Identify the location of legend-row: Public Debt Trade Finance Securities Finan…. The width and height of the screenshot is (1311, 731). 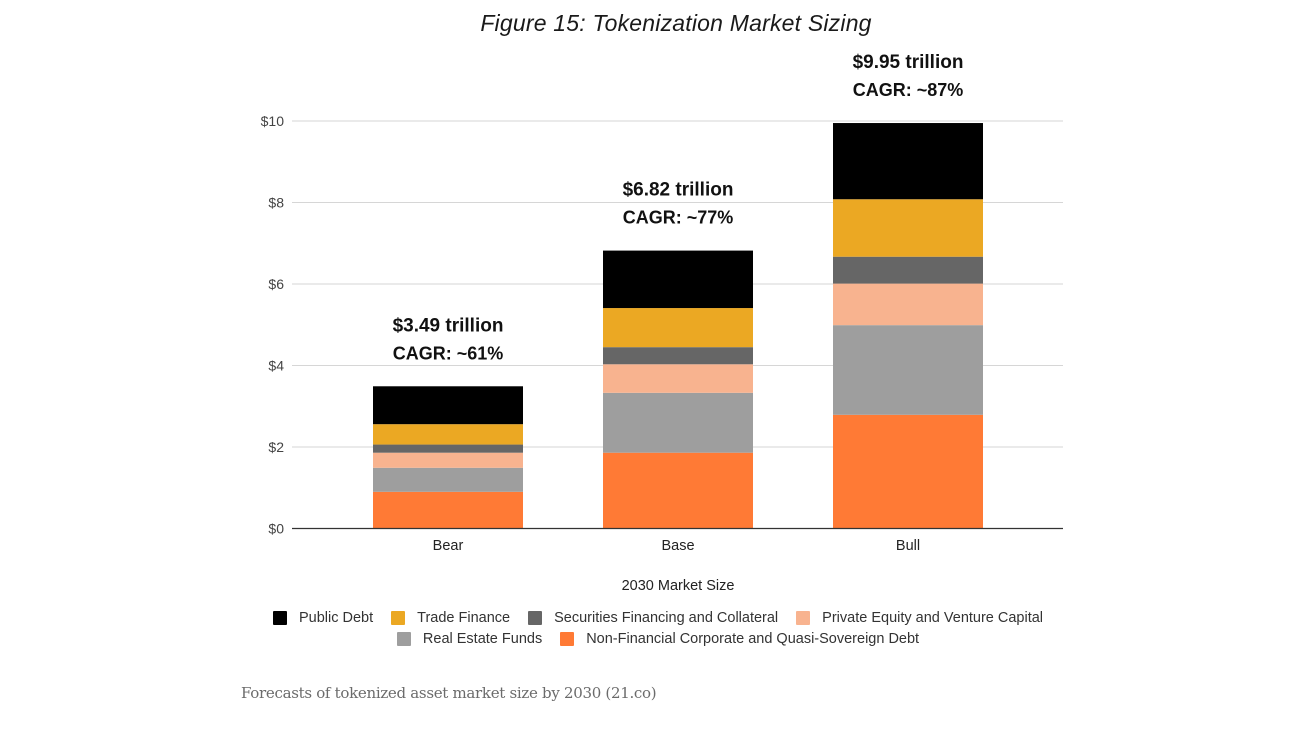
(655, 618).